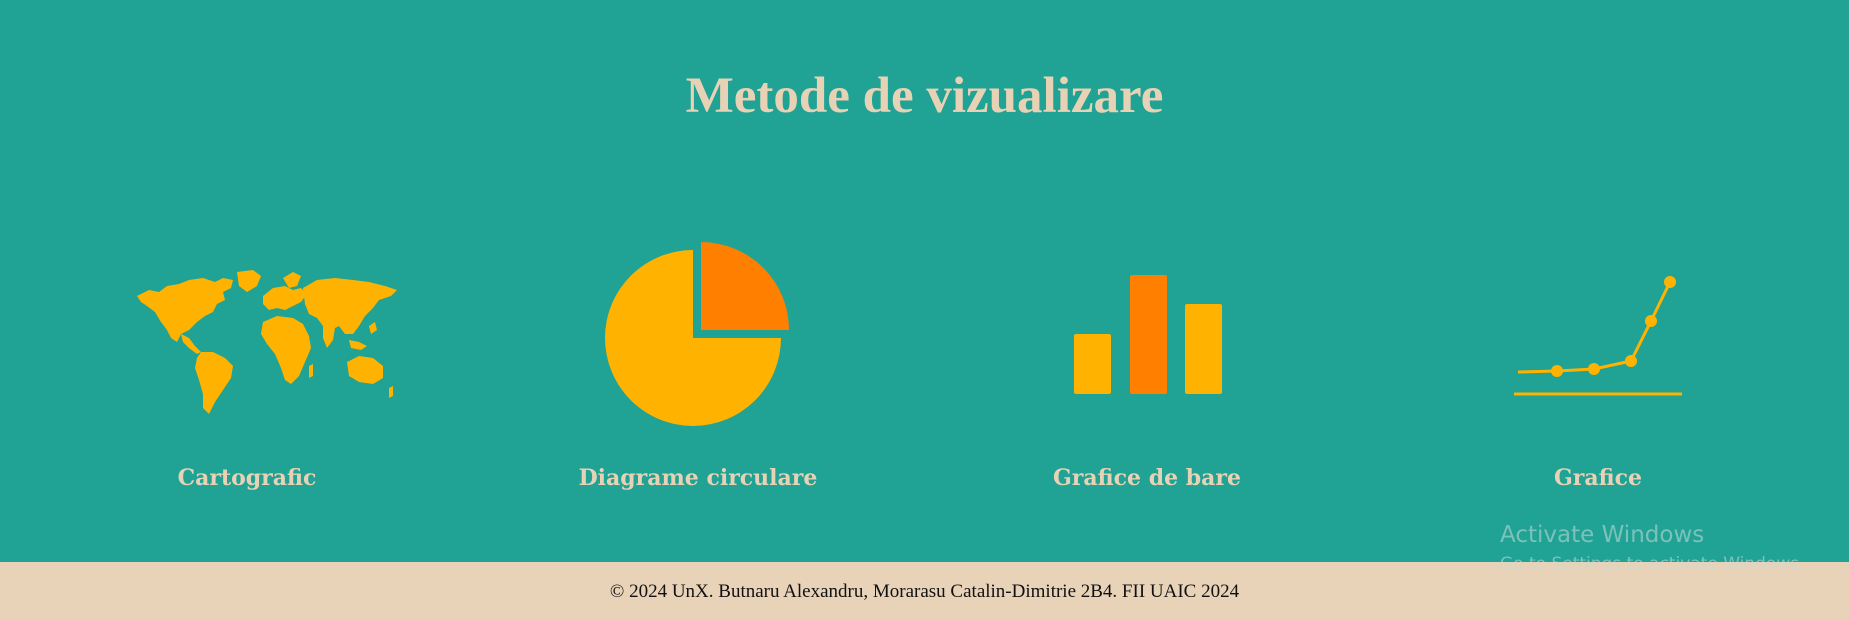 Image resolution: width=1849 pixels, height=620 pixels. What do you see at coordinates (745, 286) in the screenshot?
I see `pie-slice-accent` at bounding box center [745, 286].